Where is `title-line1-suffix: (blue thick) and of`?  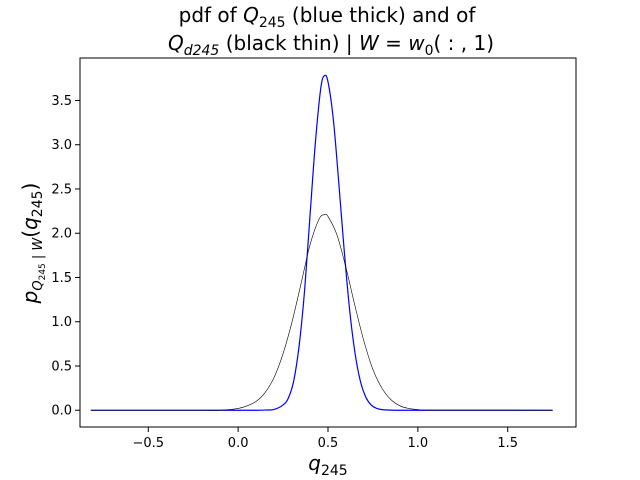 title-line1-suffix: (blue thick) and of is located at coordinates (381, 15).